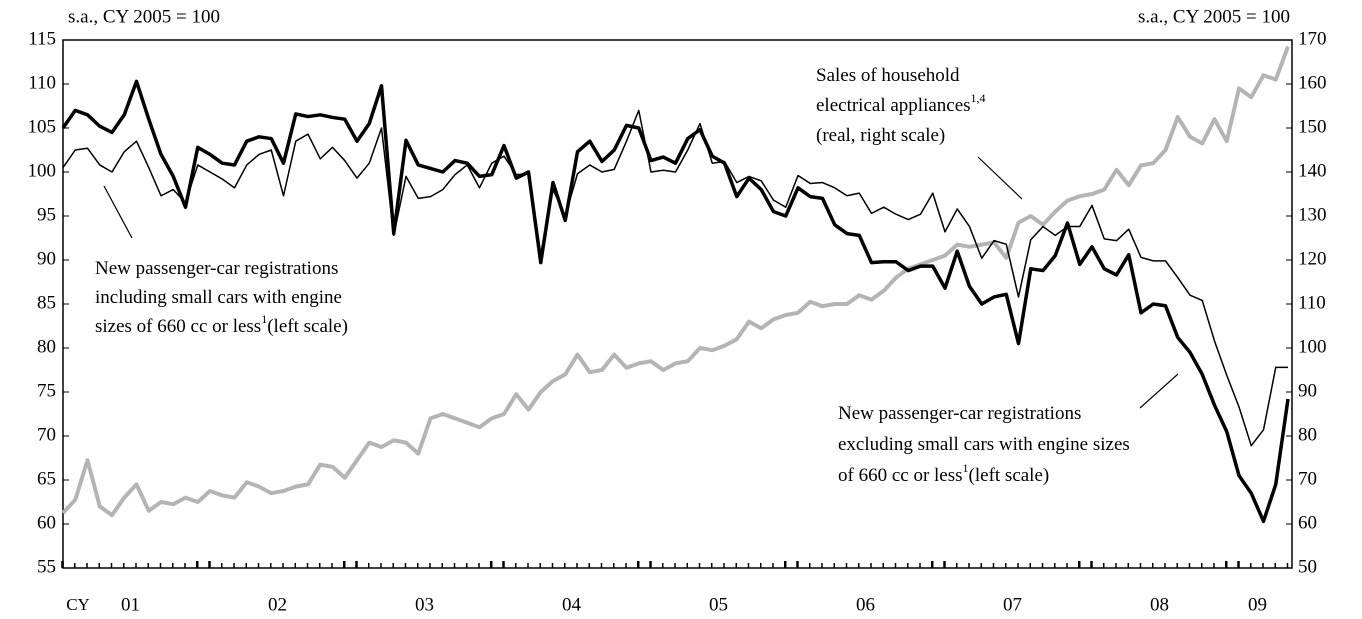  Describe the element at coordinates (46, 258) in the screenshot. I see `y-tick-label: 90` at that location.